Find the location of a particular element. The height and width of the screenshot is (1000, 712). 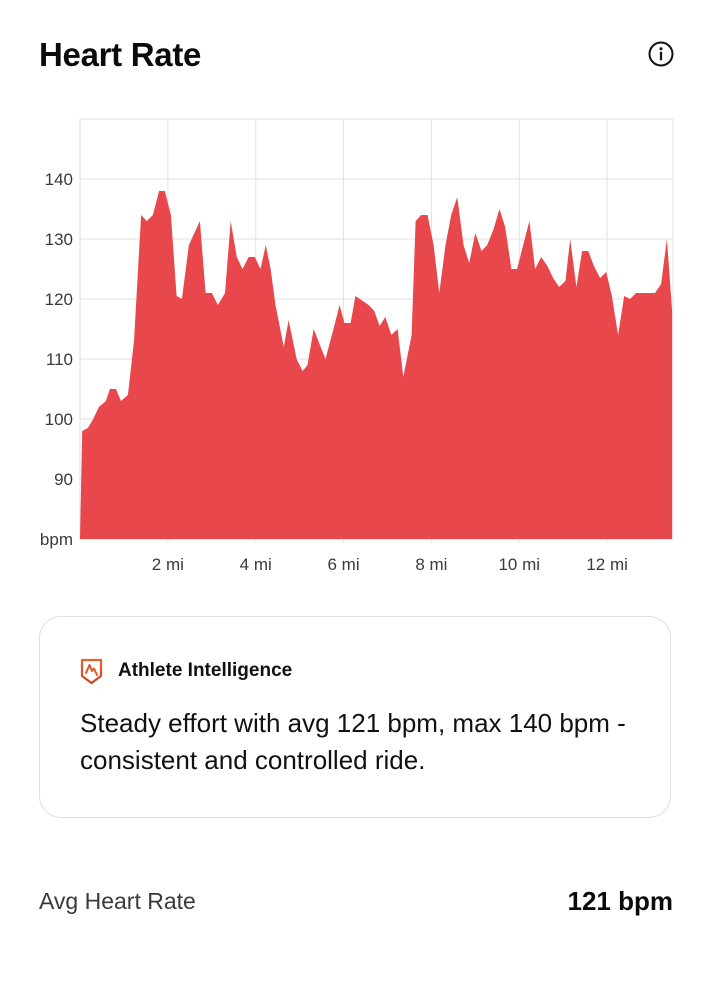

y-tick-label: 90 is located at coordinates (63, 479).